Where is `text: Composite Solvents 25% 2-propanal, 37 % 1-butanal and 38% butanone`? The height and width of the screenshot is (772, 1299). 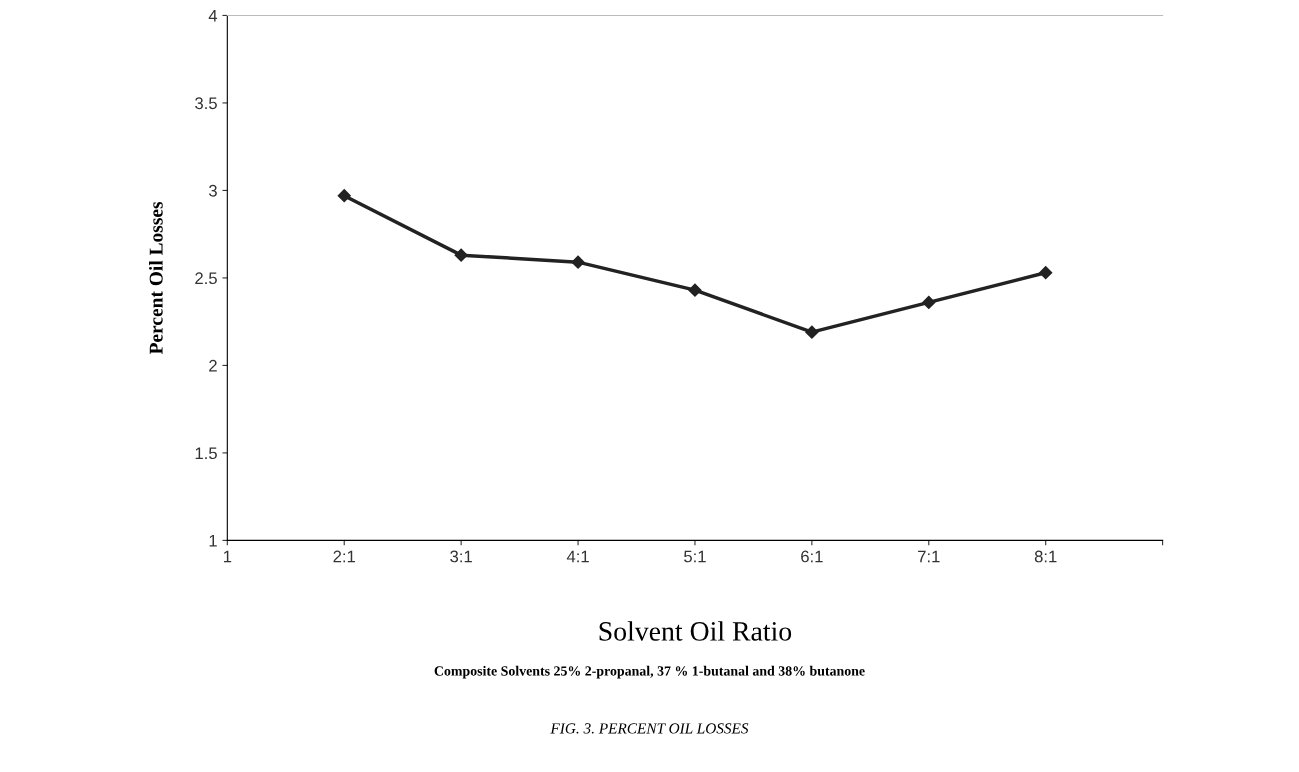
text: Composite Solvents 25% 2-propanal, 37 % 1-butanal and 38% butanone is located at coordinates (649, 672).